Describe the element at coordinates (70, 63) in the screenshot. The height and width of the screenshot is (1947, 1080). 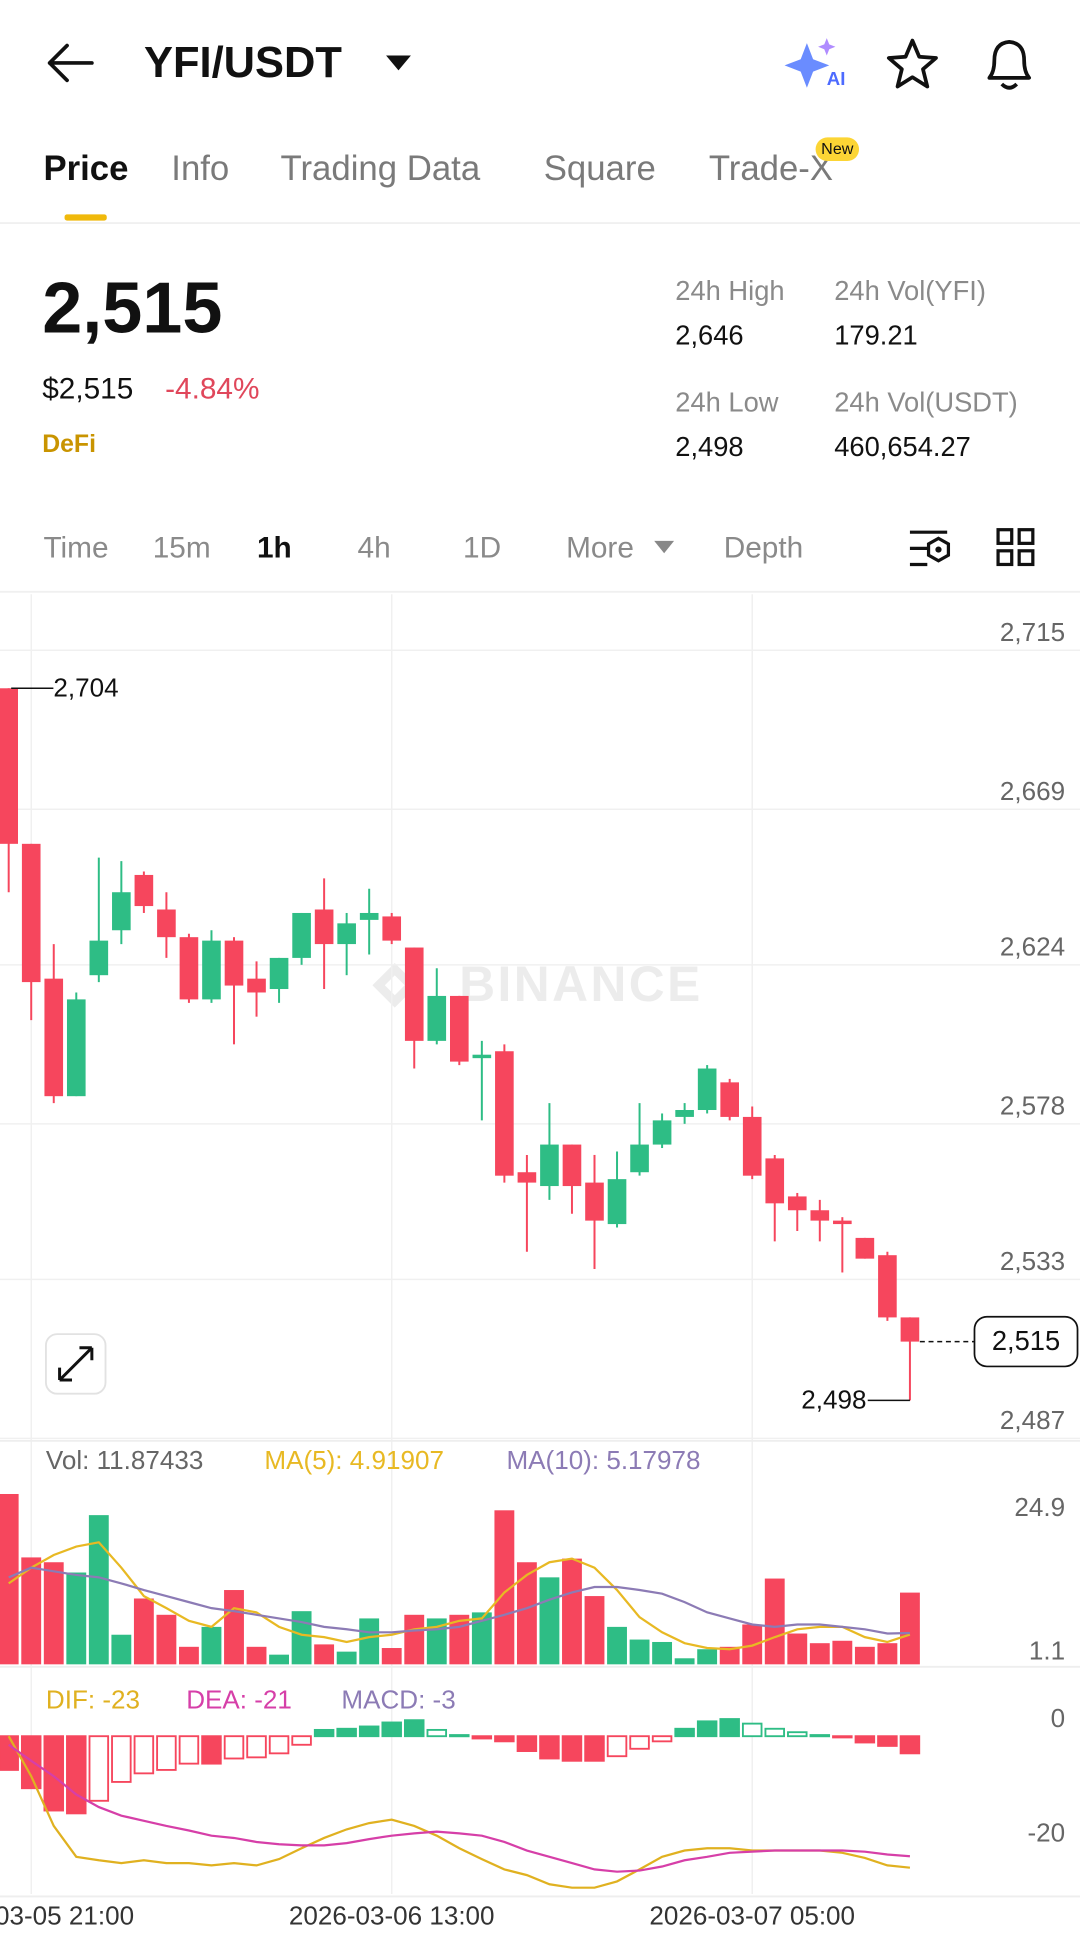
I see `back-button` at that location.